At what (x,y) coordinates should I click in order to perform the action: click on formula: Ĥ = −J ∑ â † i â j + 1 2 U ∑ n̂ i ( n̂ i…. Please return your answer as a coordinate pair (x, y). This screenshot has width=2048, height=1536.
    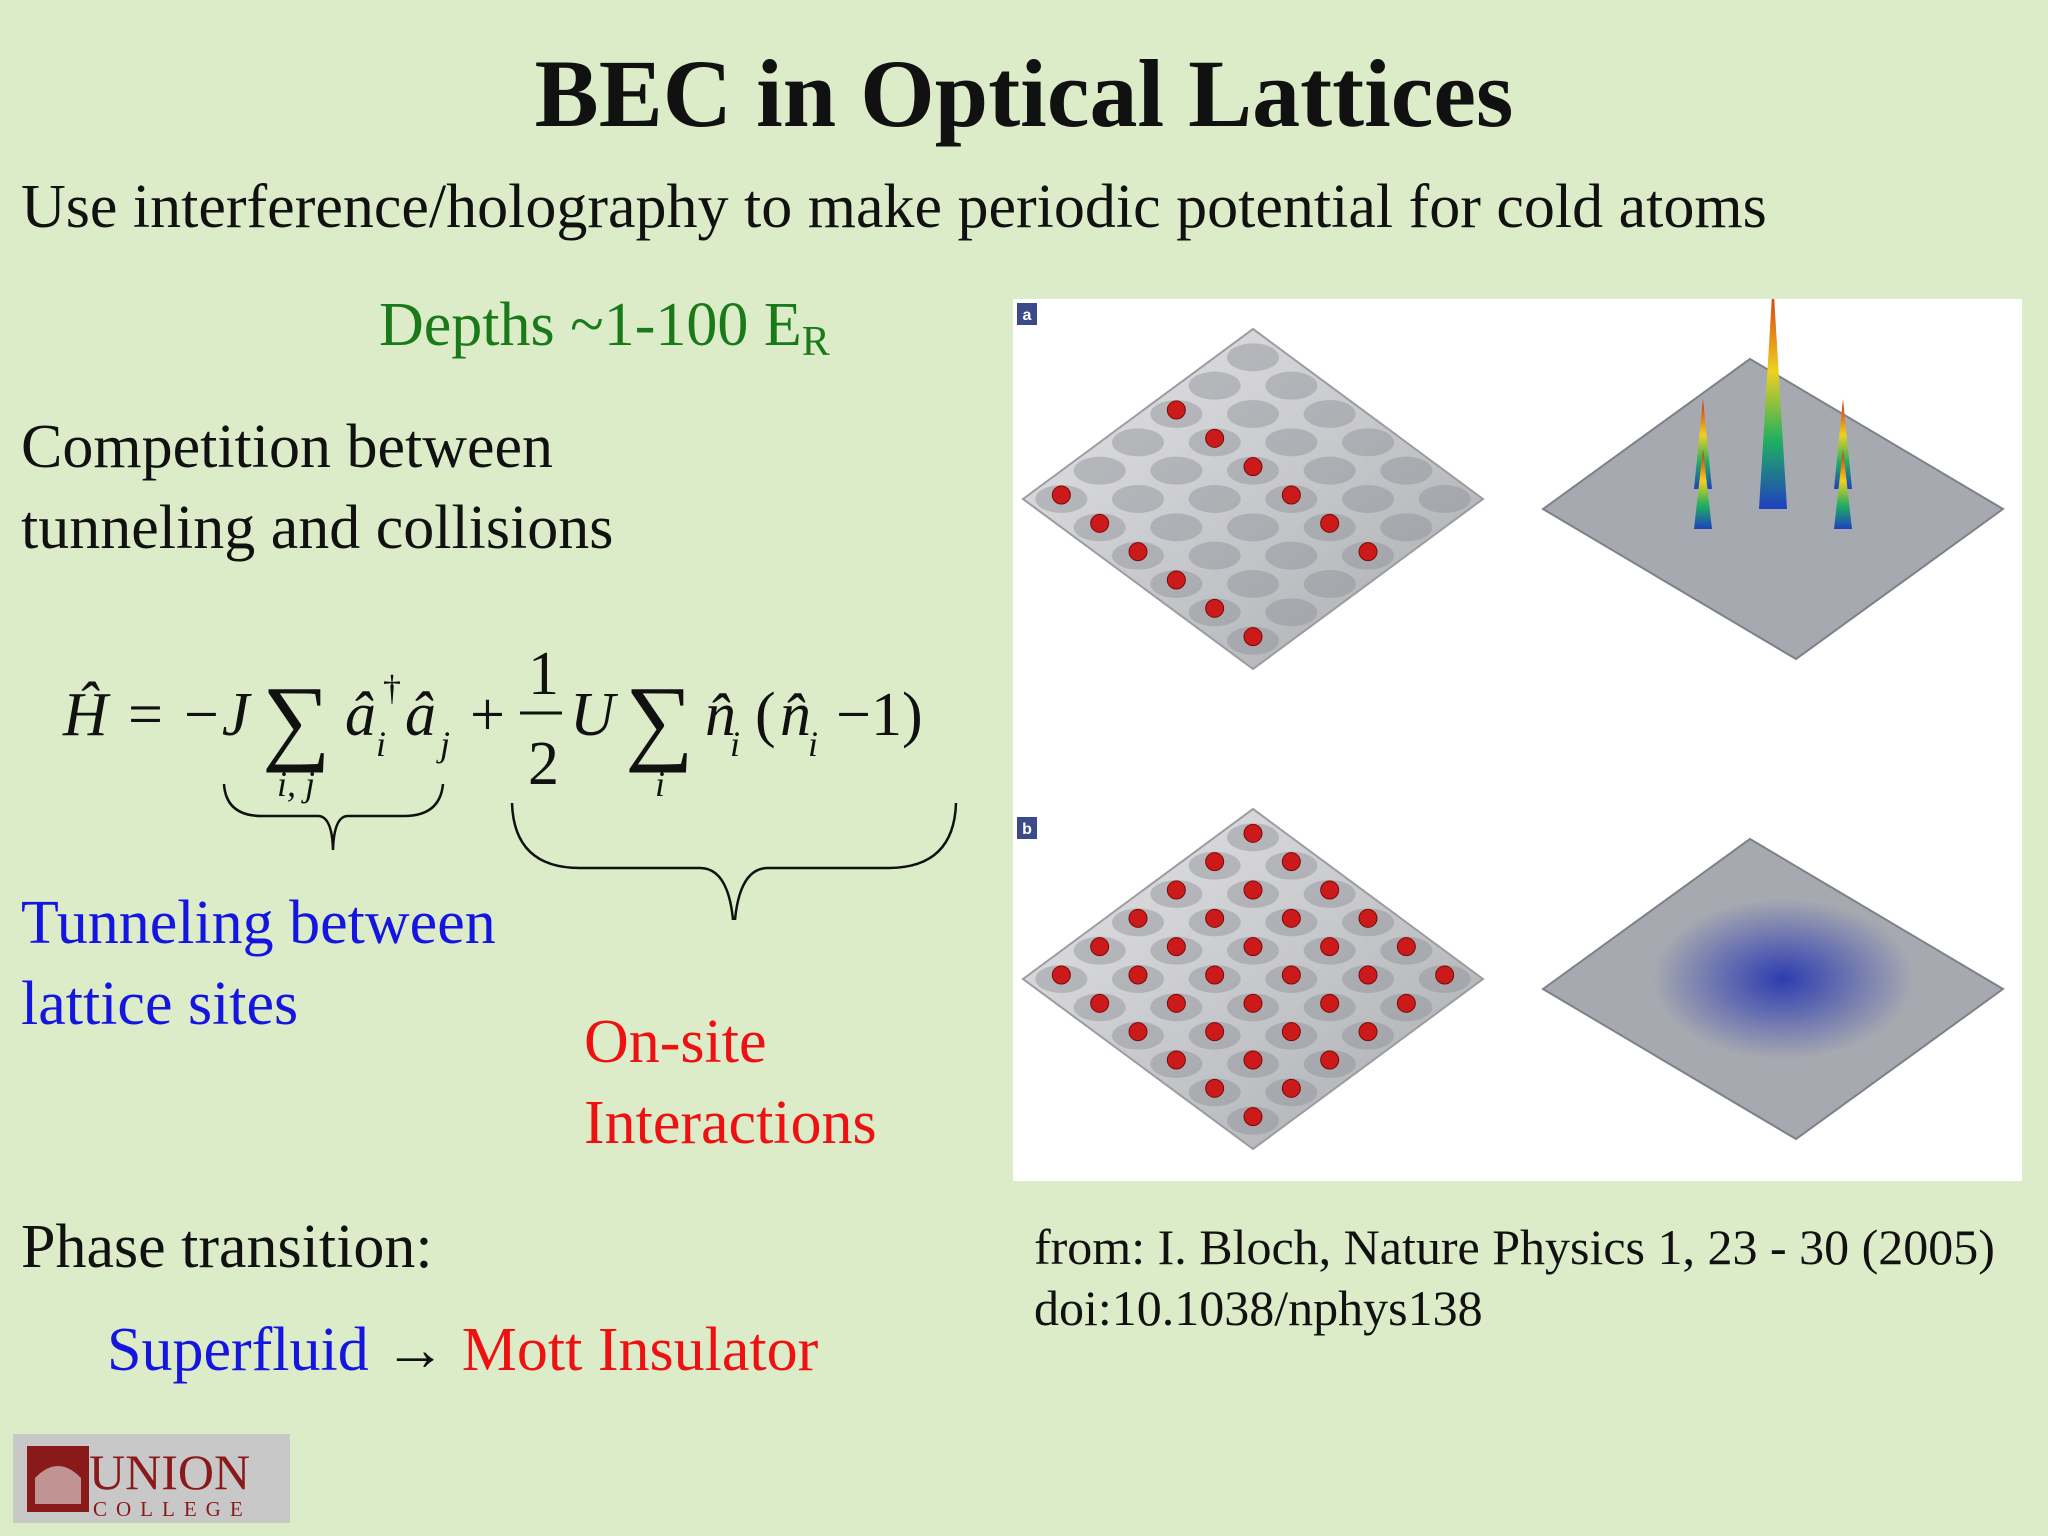
    Looking at the image, I should click on (510, 780).